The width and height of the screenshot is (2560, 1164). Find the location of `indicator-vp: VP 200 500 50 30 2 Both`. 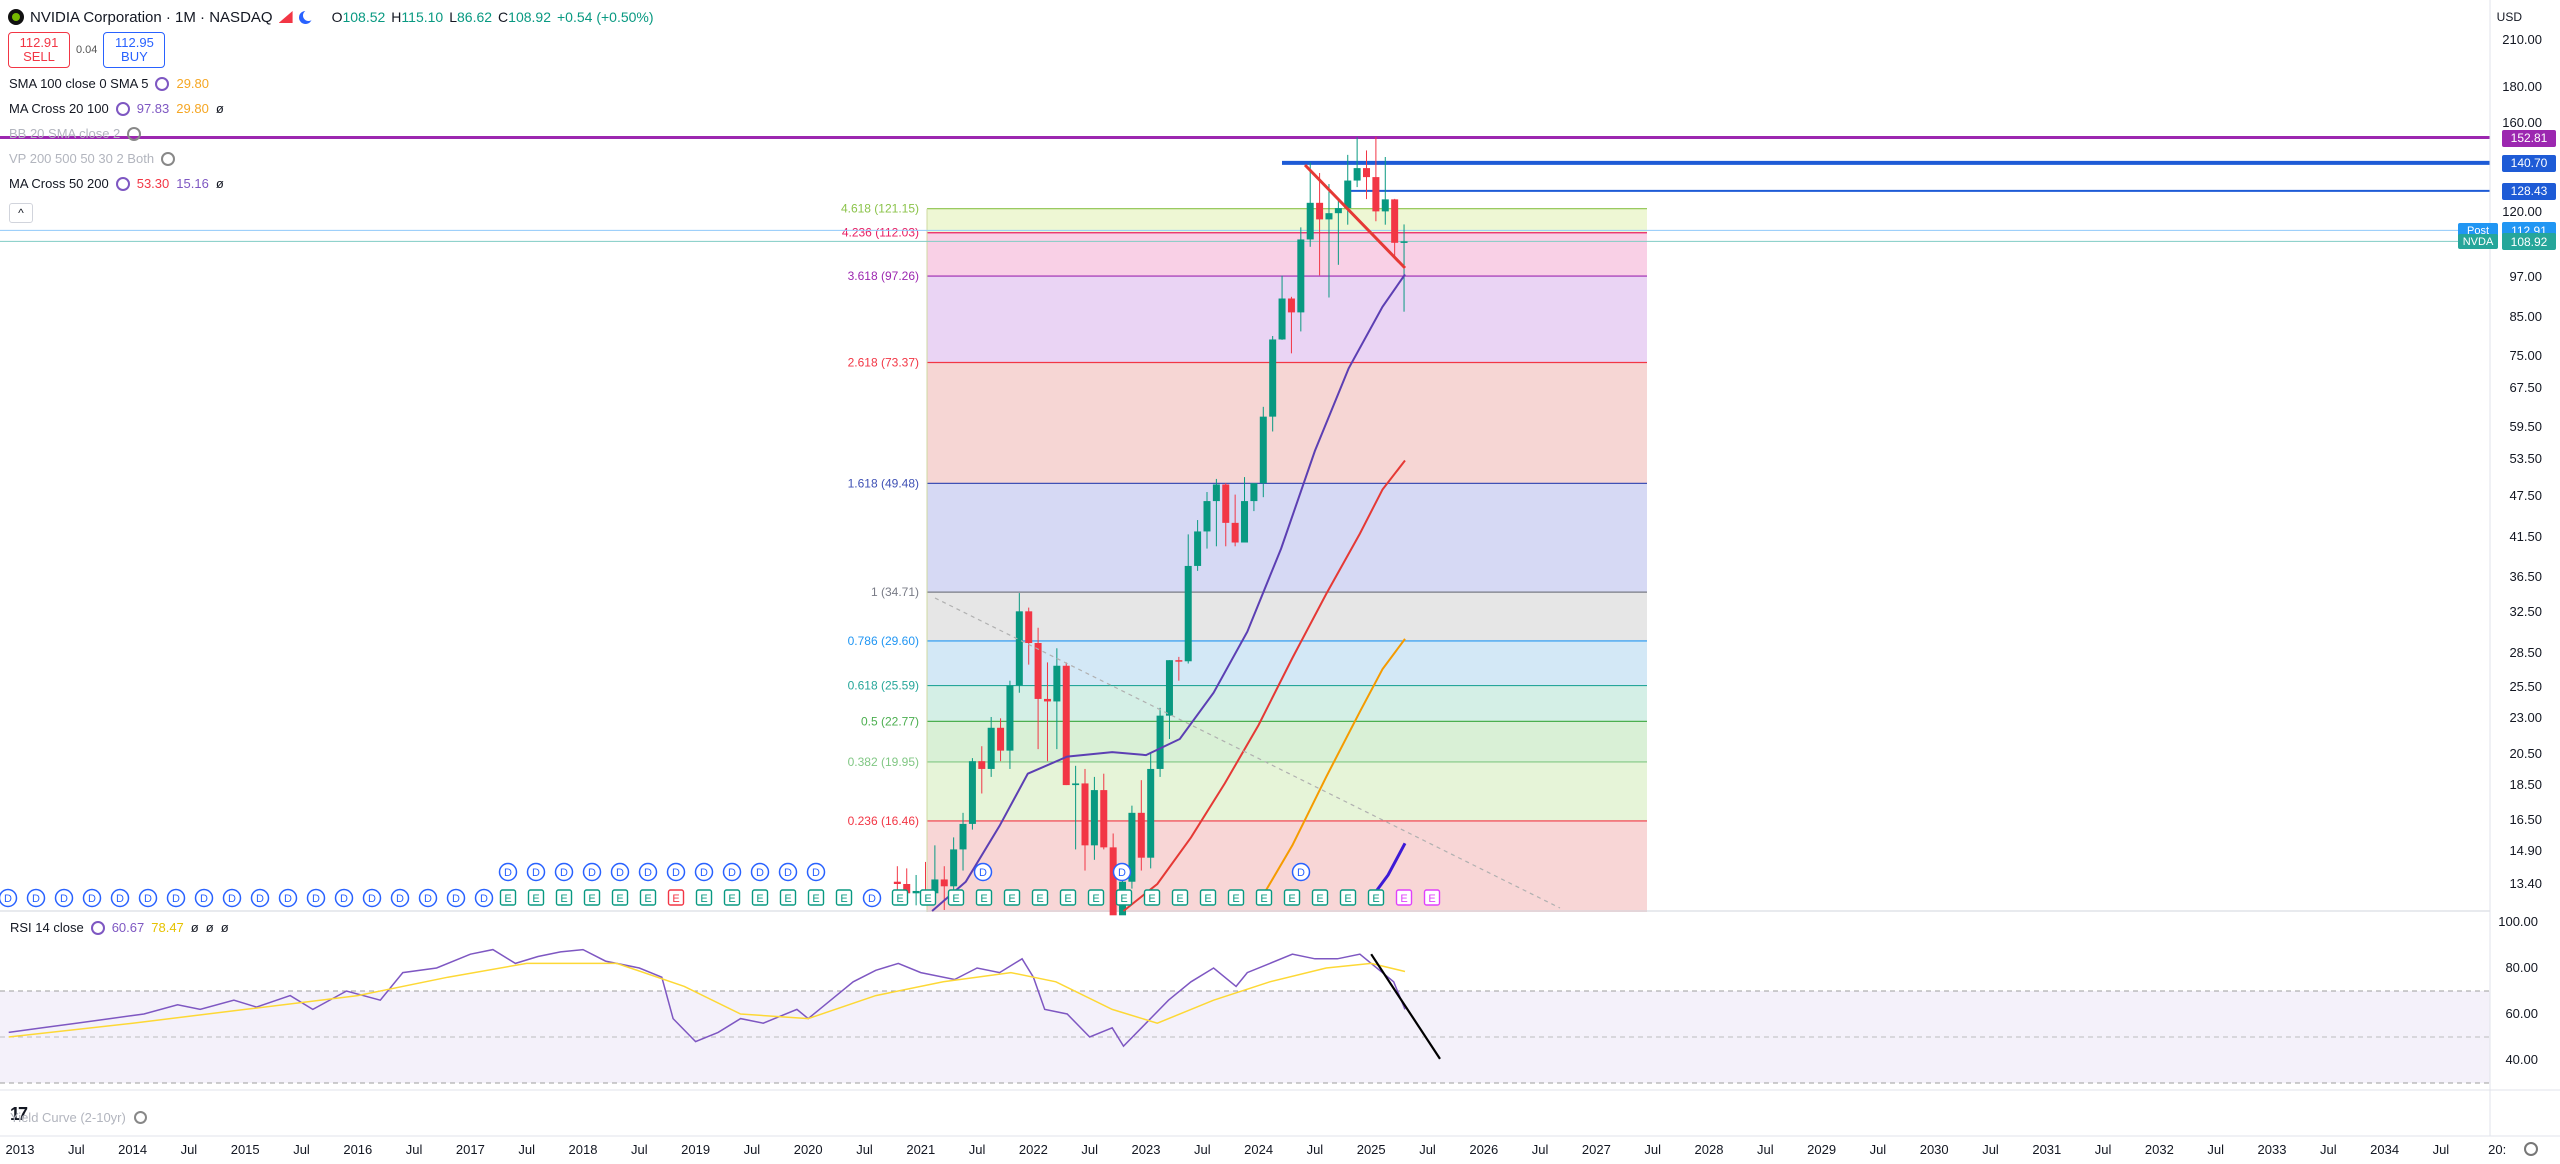

indicator-vp: VP 200 500 50 30 2 Both is located at coordinates (92, 158).